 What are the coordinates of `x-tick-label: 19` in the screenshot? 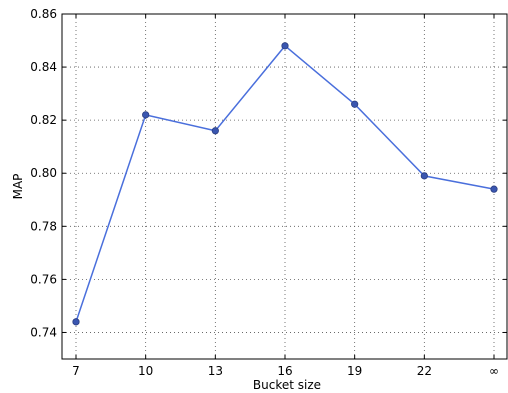 It's located at (354, 371).